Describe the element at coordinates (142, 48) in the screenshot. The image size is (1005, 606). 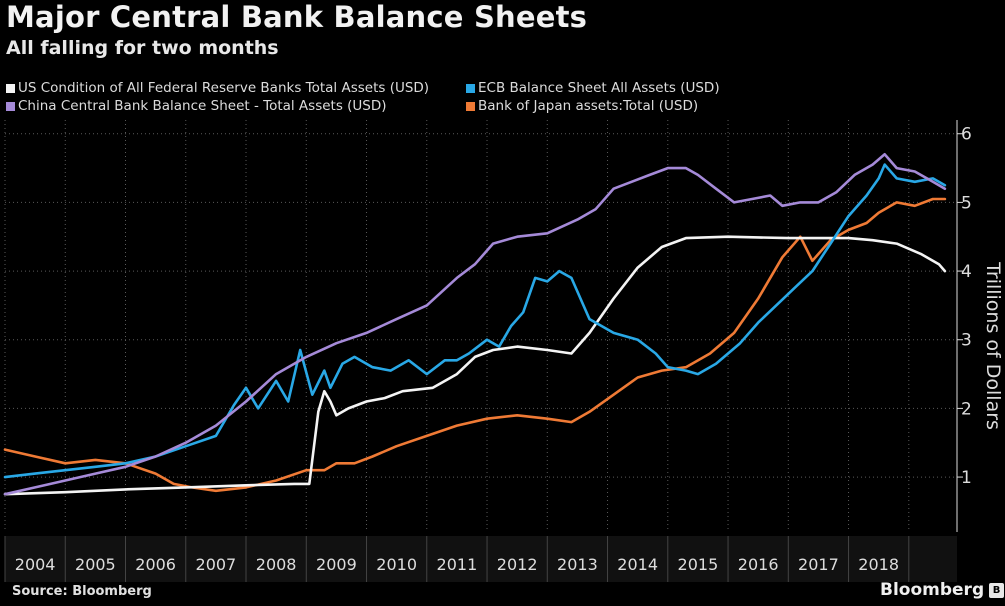
I see `chart-subtitle: All falling for two months` at that location.